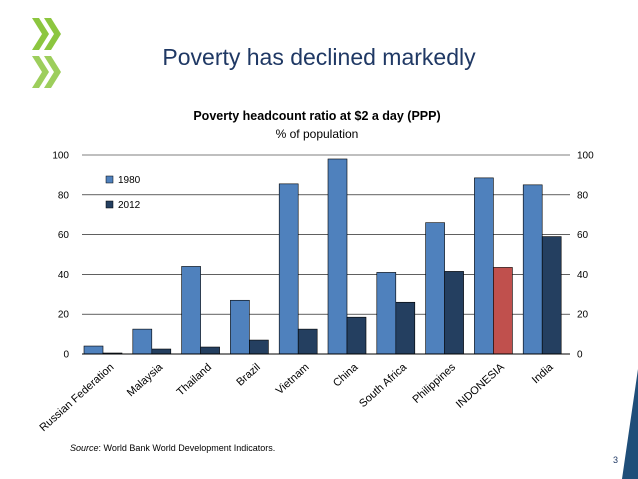 The image size is (638, 479). Describe the element at coordinates (585, 256) in the screenshot. I see `y-axis-right: 0 20 40 60 80 100` at that location.